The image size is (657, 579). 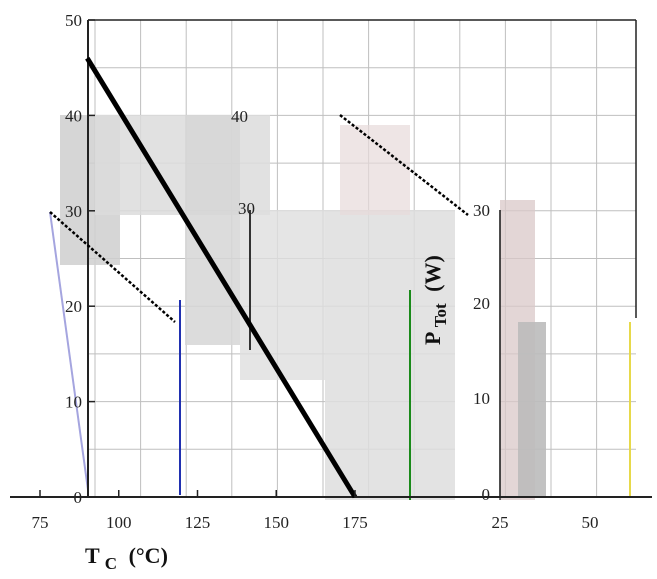 I want to click on y-tick-label: 40, so click(x=73, y=115).